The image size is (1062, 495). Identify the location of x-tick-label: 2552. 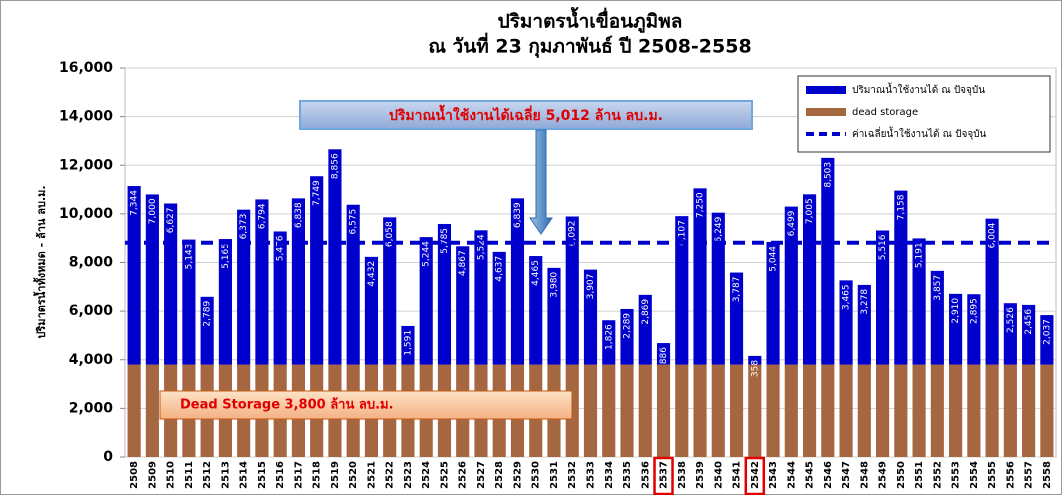
(937, 475).